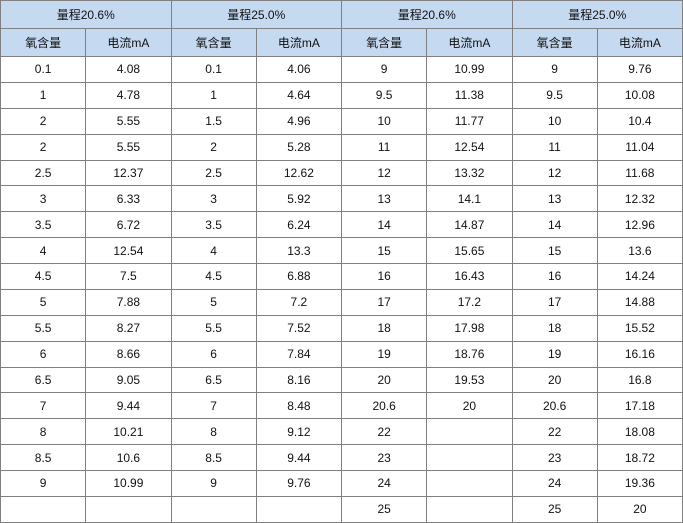  I want to click on table-cell: 24, so click(554, 483).